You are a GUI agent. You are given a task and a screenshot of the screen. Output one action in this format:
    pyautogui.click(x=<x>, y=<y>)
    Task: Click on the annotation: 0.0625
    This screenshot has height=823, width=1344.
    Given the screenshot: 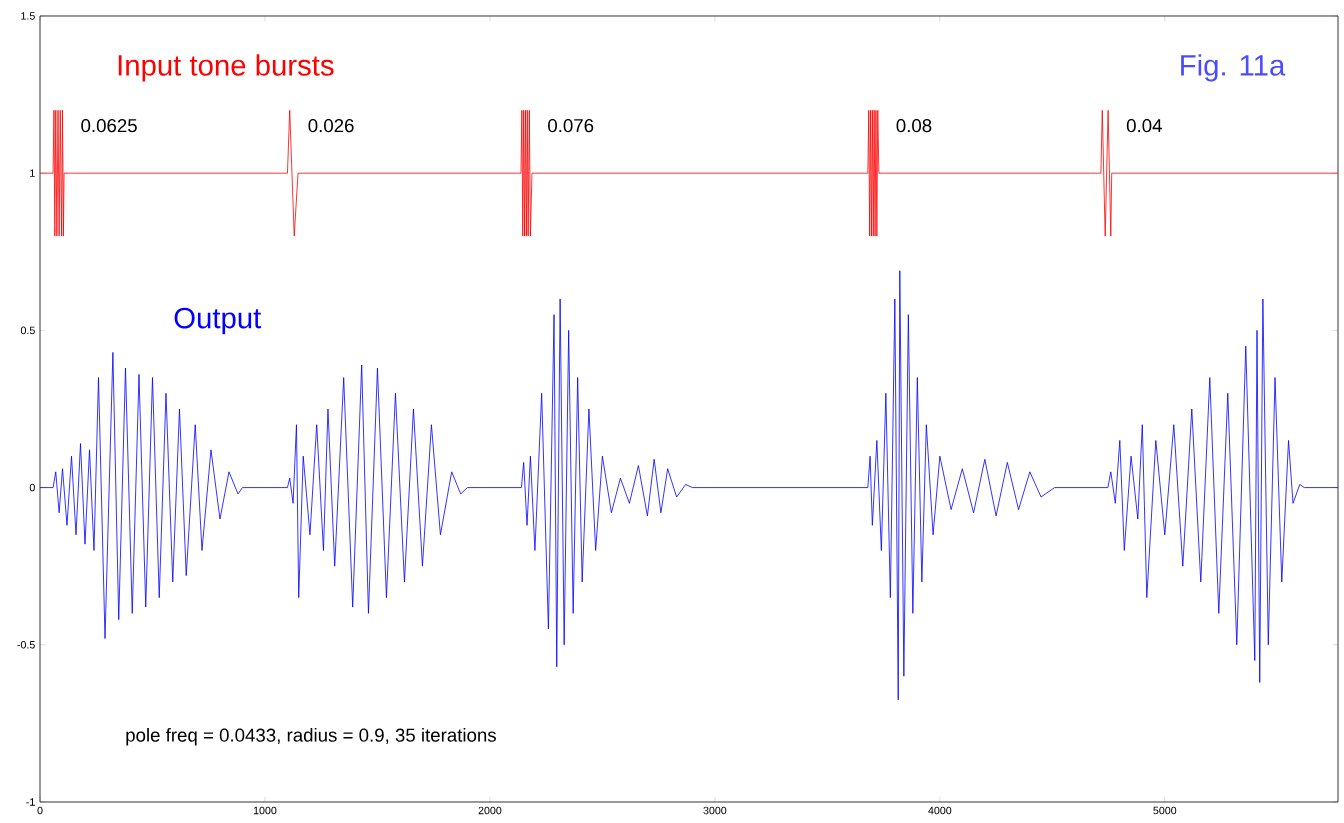 What is the action you would take?
    pyautogui.click(x=109, y=126)
    